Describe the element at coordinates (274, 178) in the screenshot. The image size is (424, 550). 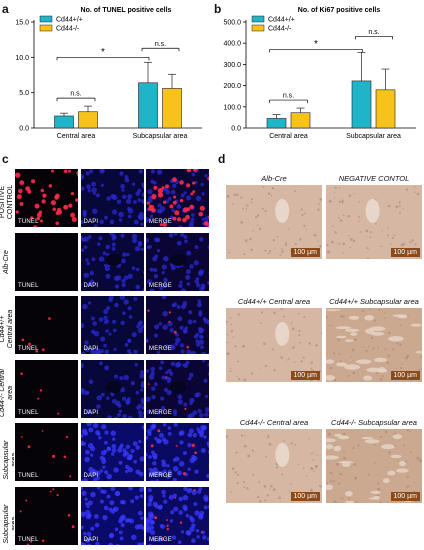
I see `ihc-caption: Alb-Cre` at that location.